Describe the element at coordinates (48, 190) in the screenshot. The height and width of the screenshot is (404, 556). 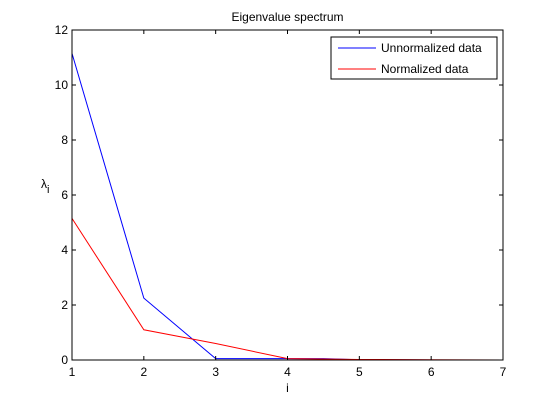
I see `y-axis-label-subscript: i` at that location.